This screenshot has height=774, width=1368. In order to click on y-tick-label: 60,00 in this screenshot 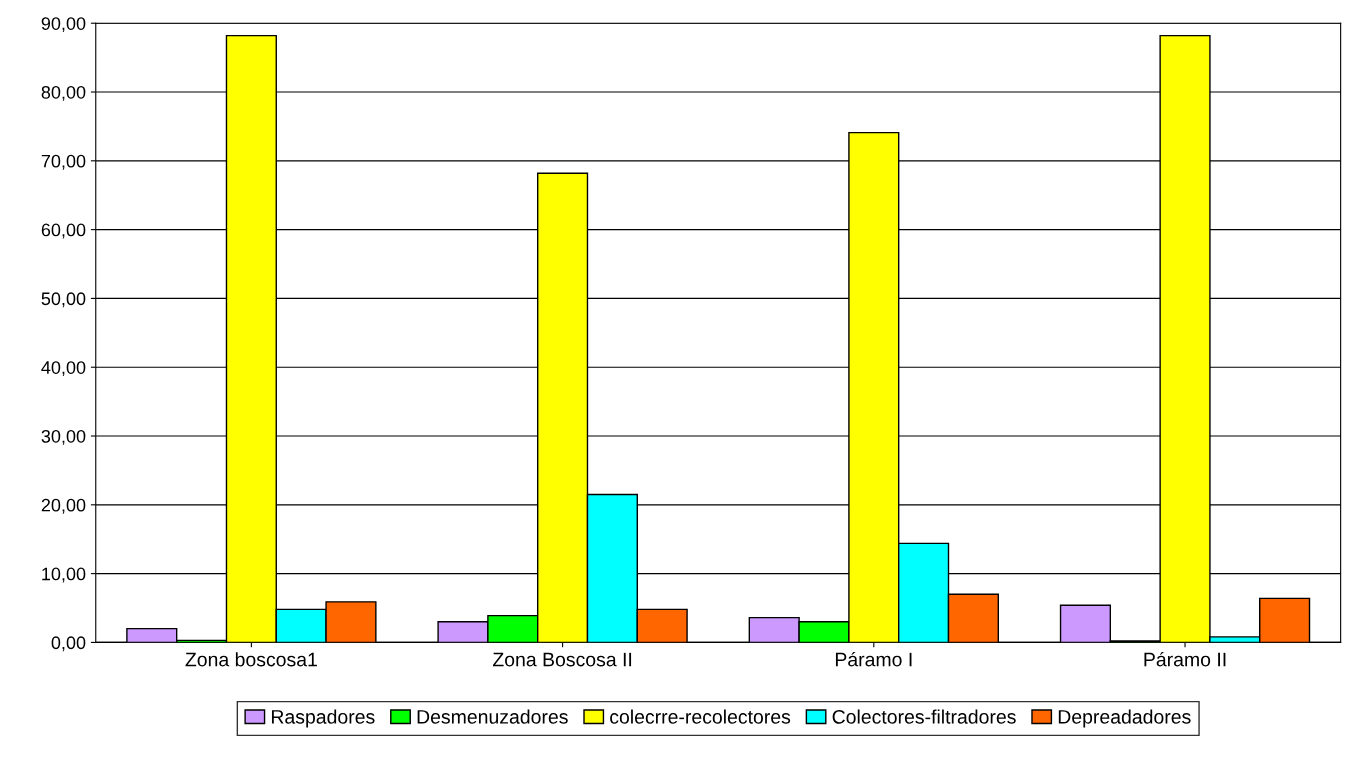, I will do `click(63, 231)`.